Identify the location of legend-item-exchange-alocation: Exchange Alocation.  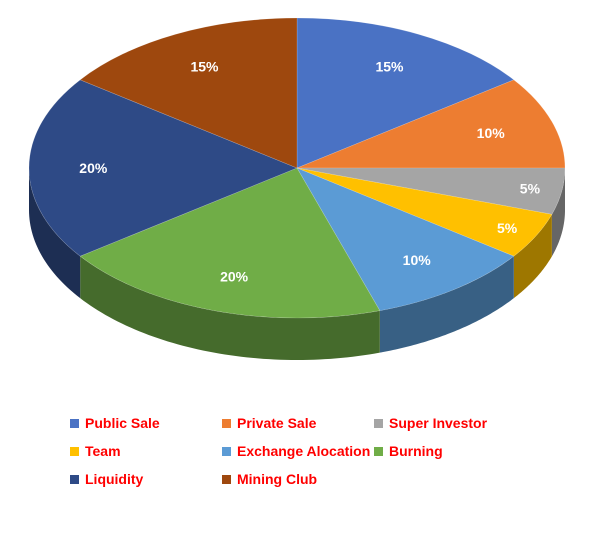
(298, 451).